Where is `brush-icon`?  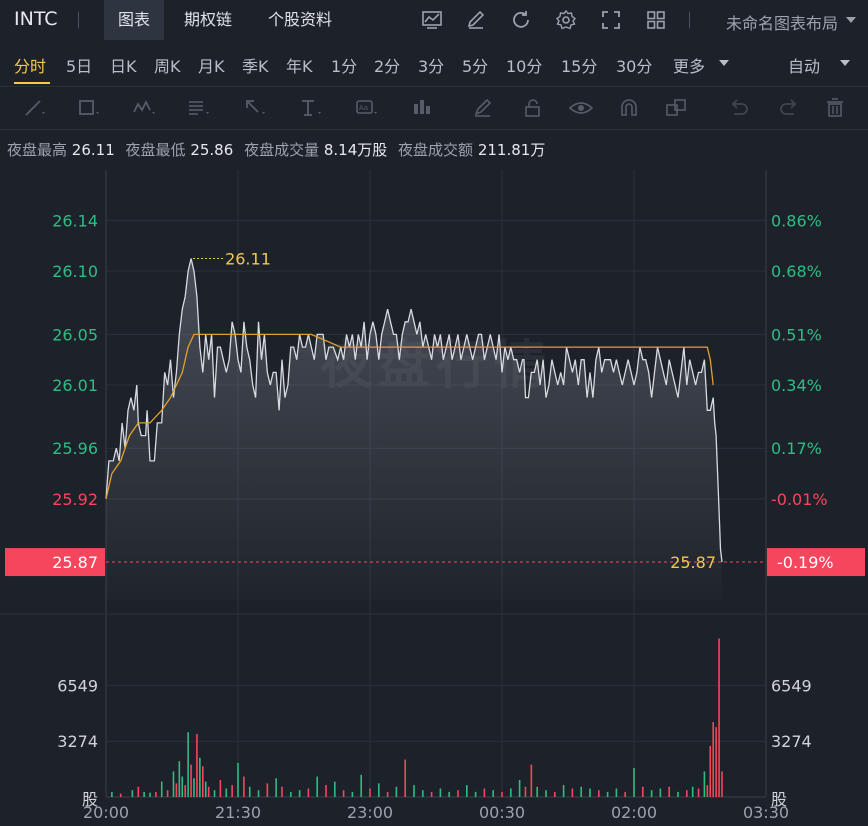
brush-icon is located at coordinates (483, 108).